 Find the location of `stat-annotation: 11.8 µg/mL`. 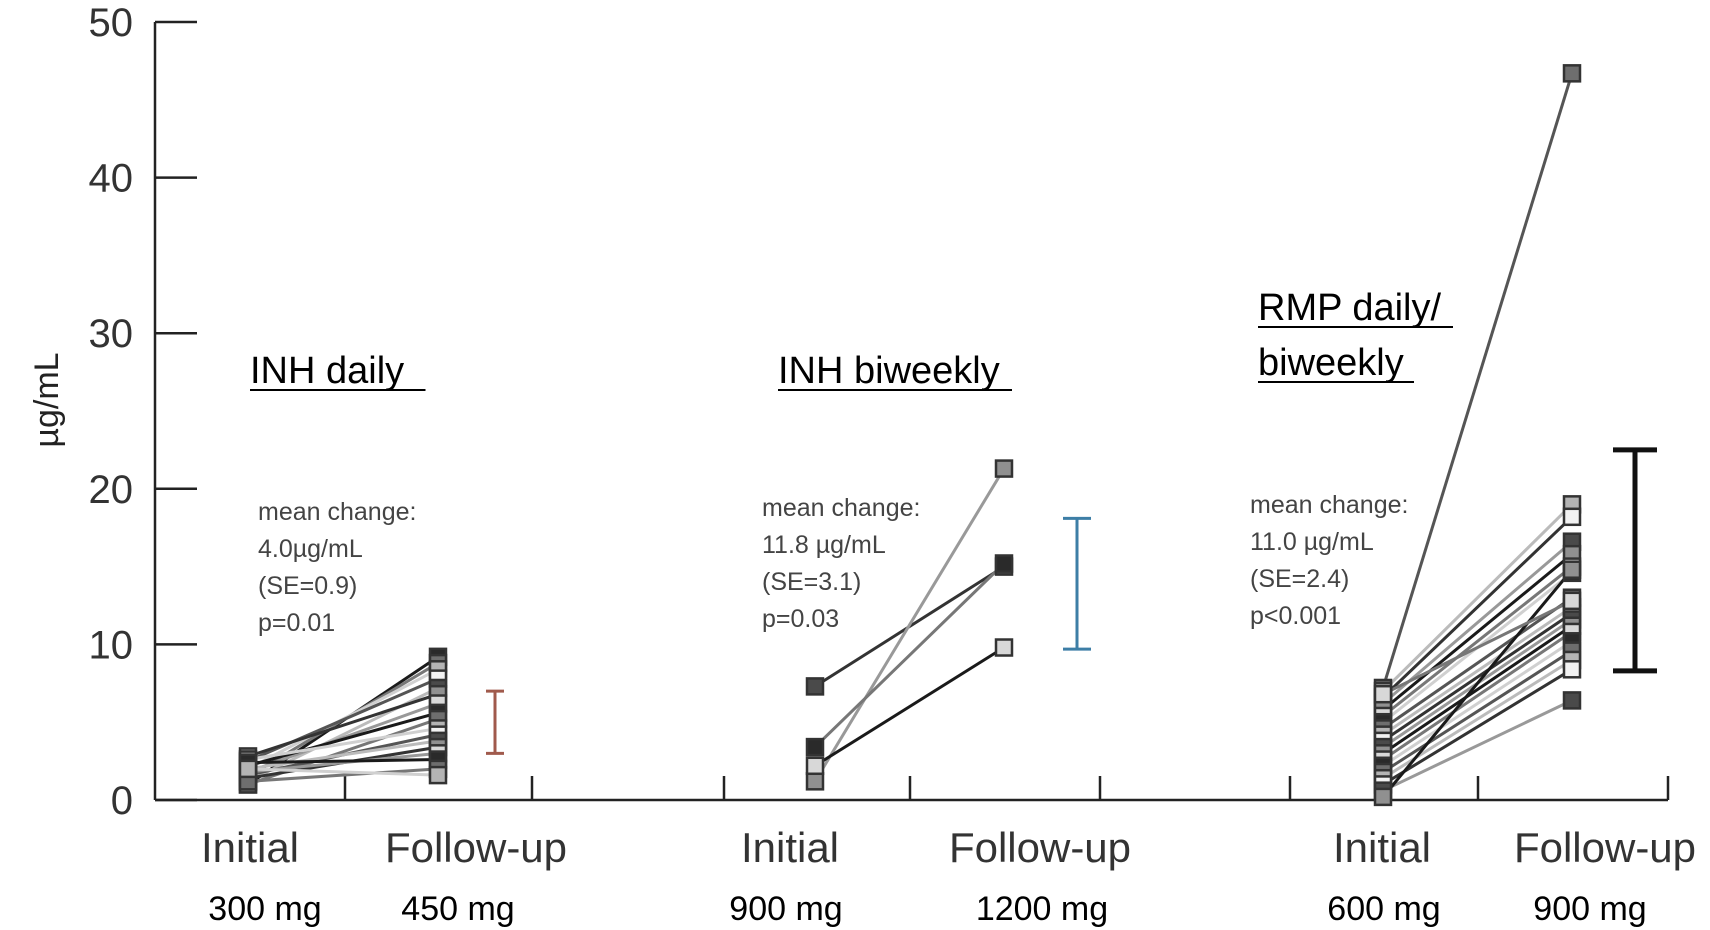

stat-annotation: 11.8 µg/mL is located at coordinates (824, 545).